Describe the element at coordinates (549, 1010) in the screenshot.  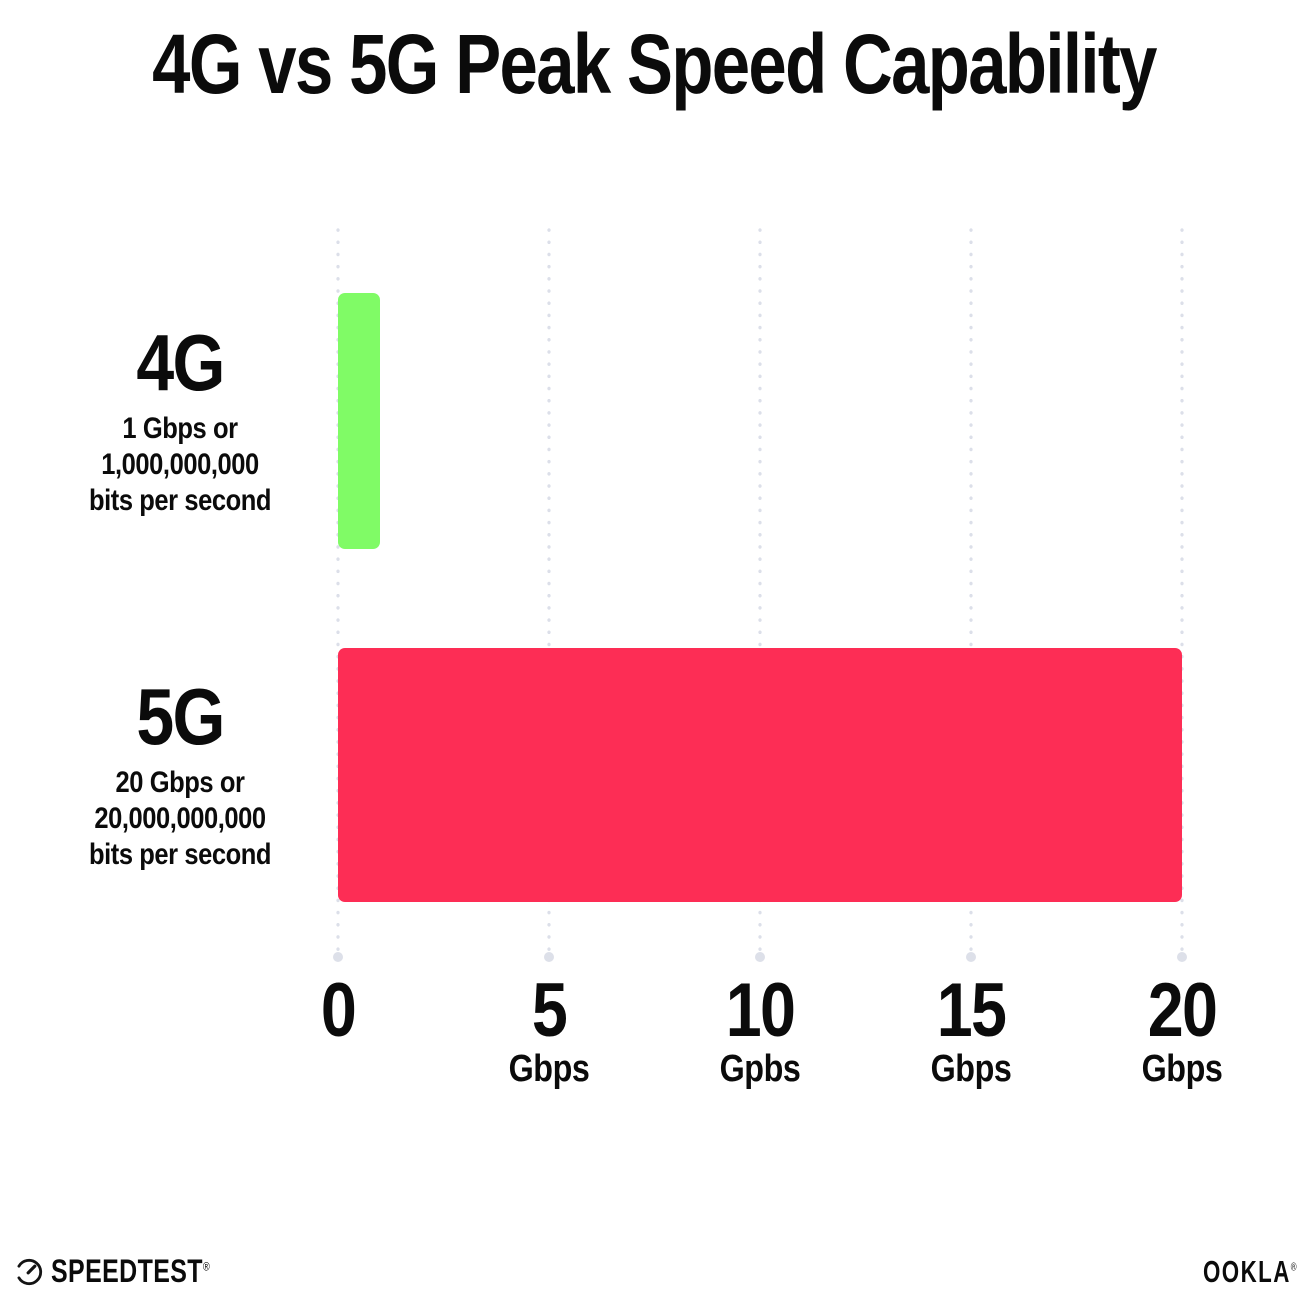
I see `tick-value: 5` at that location.